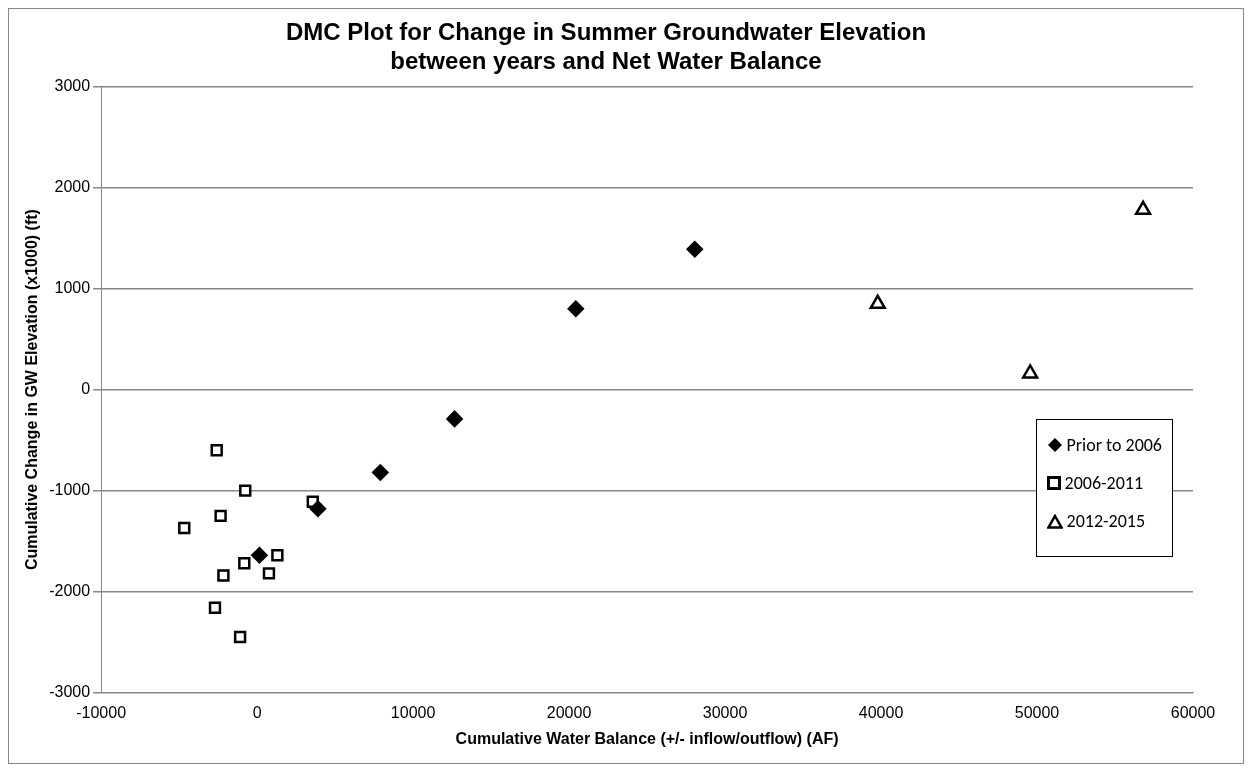 This screenshot has width=1252, height=772. What do you see at coordinates (70, 591) in the screenshot?
I see `y-tick-label: -2000` at bounding box center [70, 591].